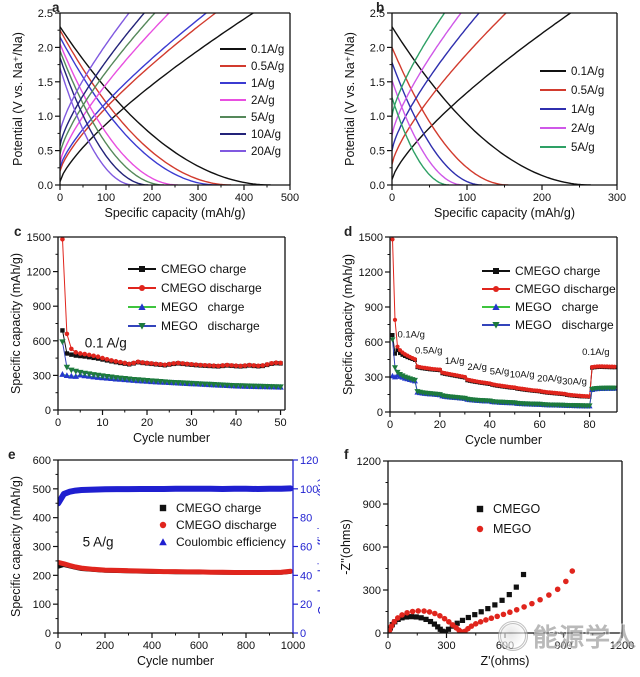  I want to click on panel-b-axes: 0 100 200 300 0.0 0.5 1.0 1.5 2.0 2.5, so click(498, 106).